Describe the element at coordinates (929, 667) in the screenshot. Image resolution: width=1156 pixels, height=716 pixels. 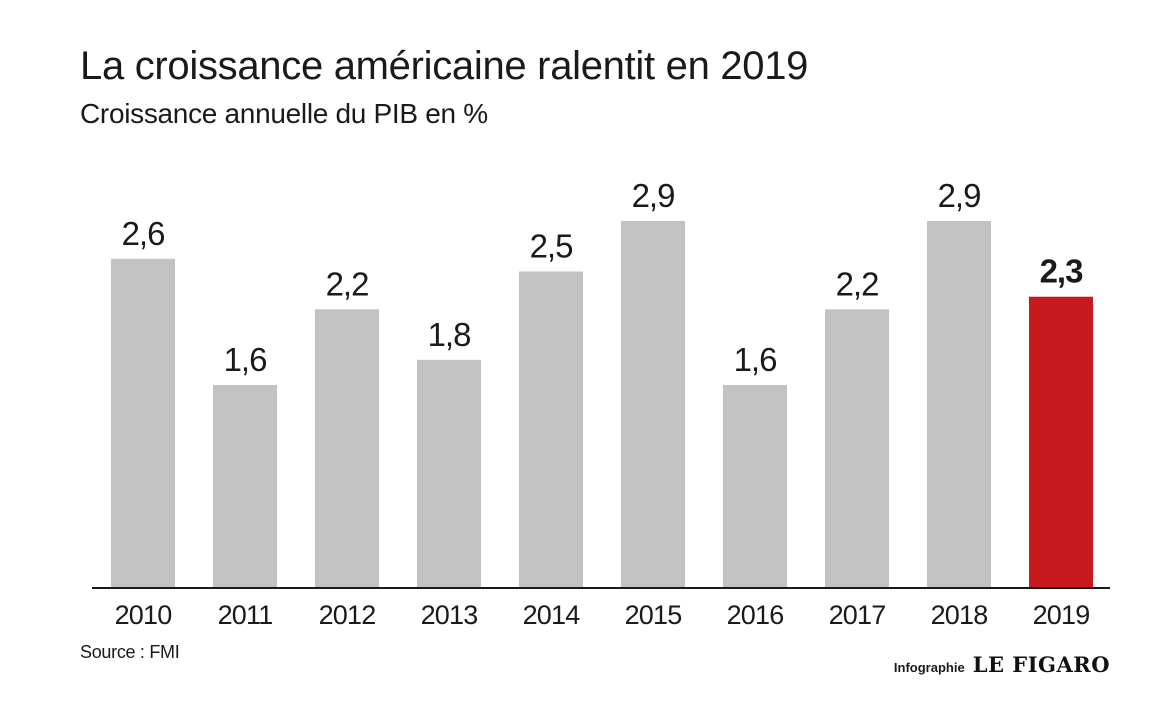
I see `credit-prefix: Infographie` at that location.